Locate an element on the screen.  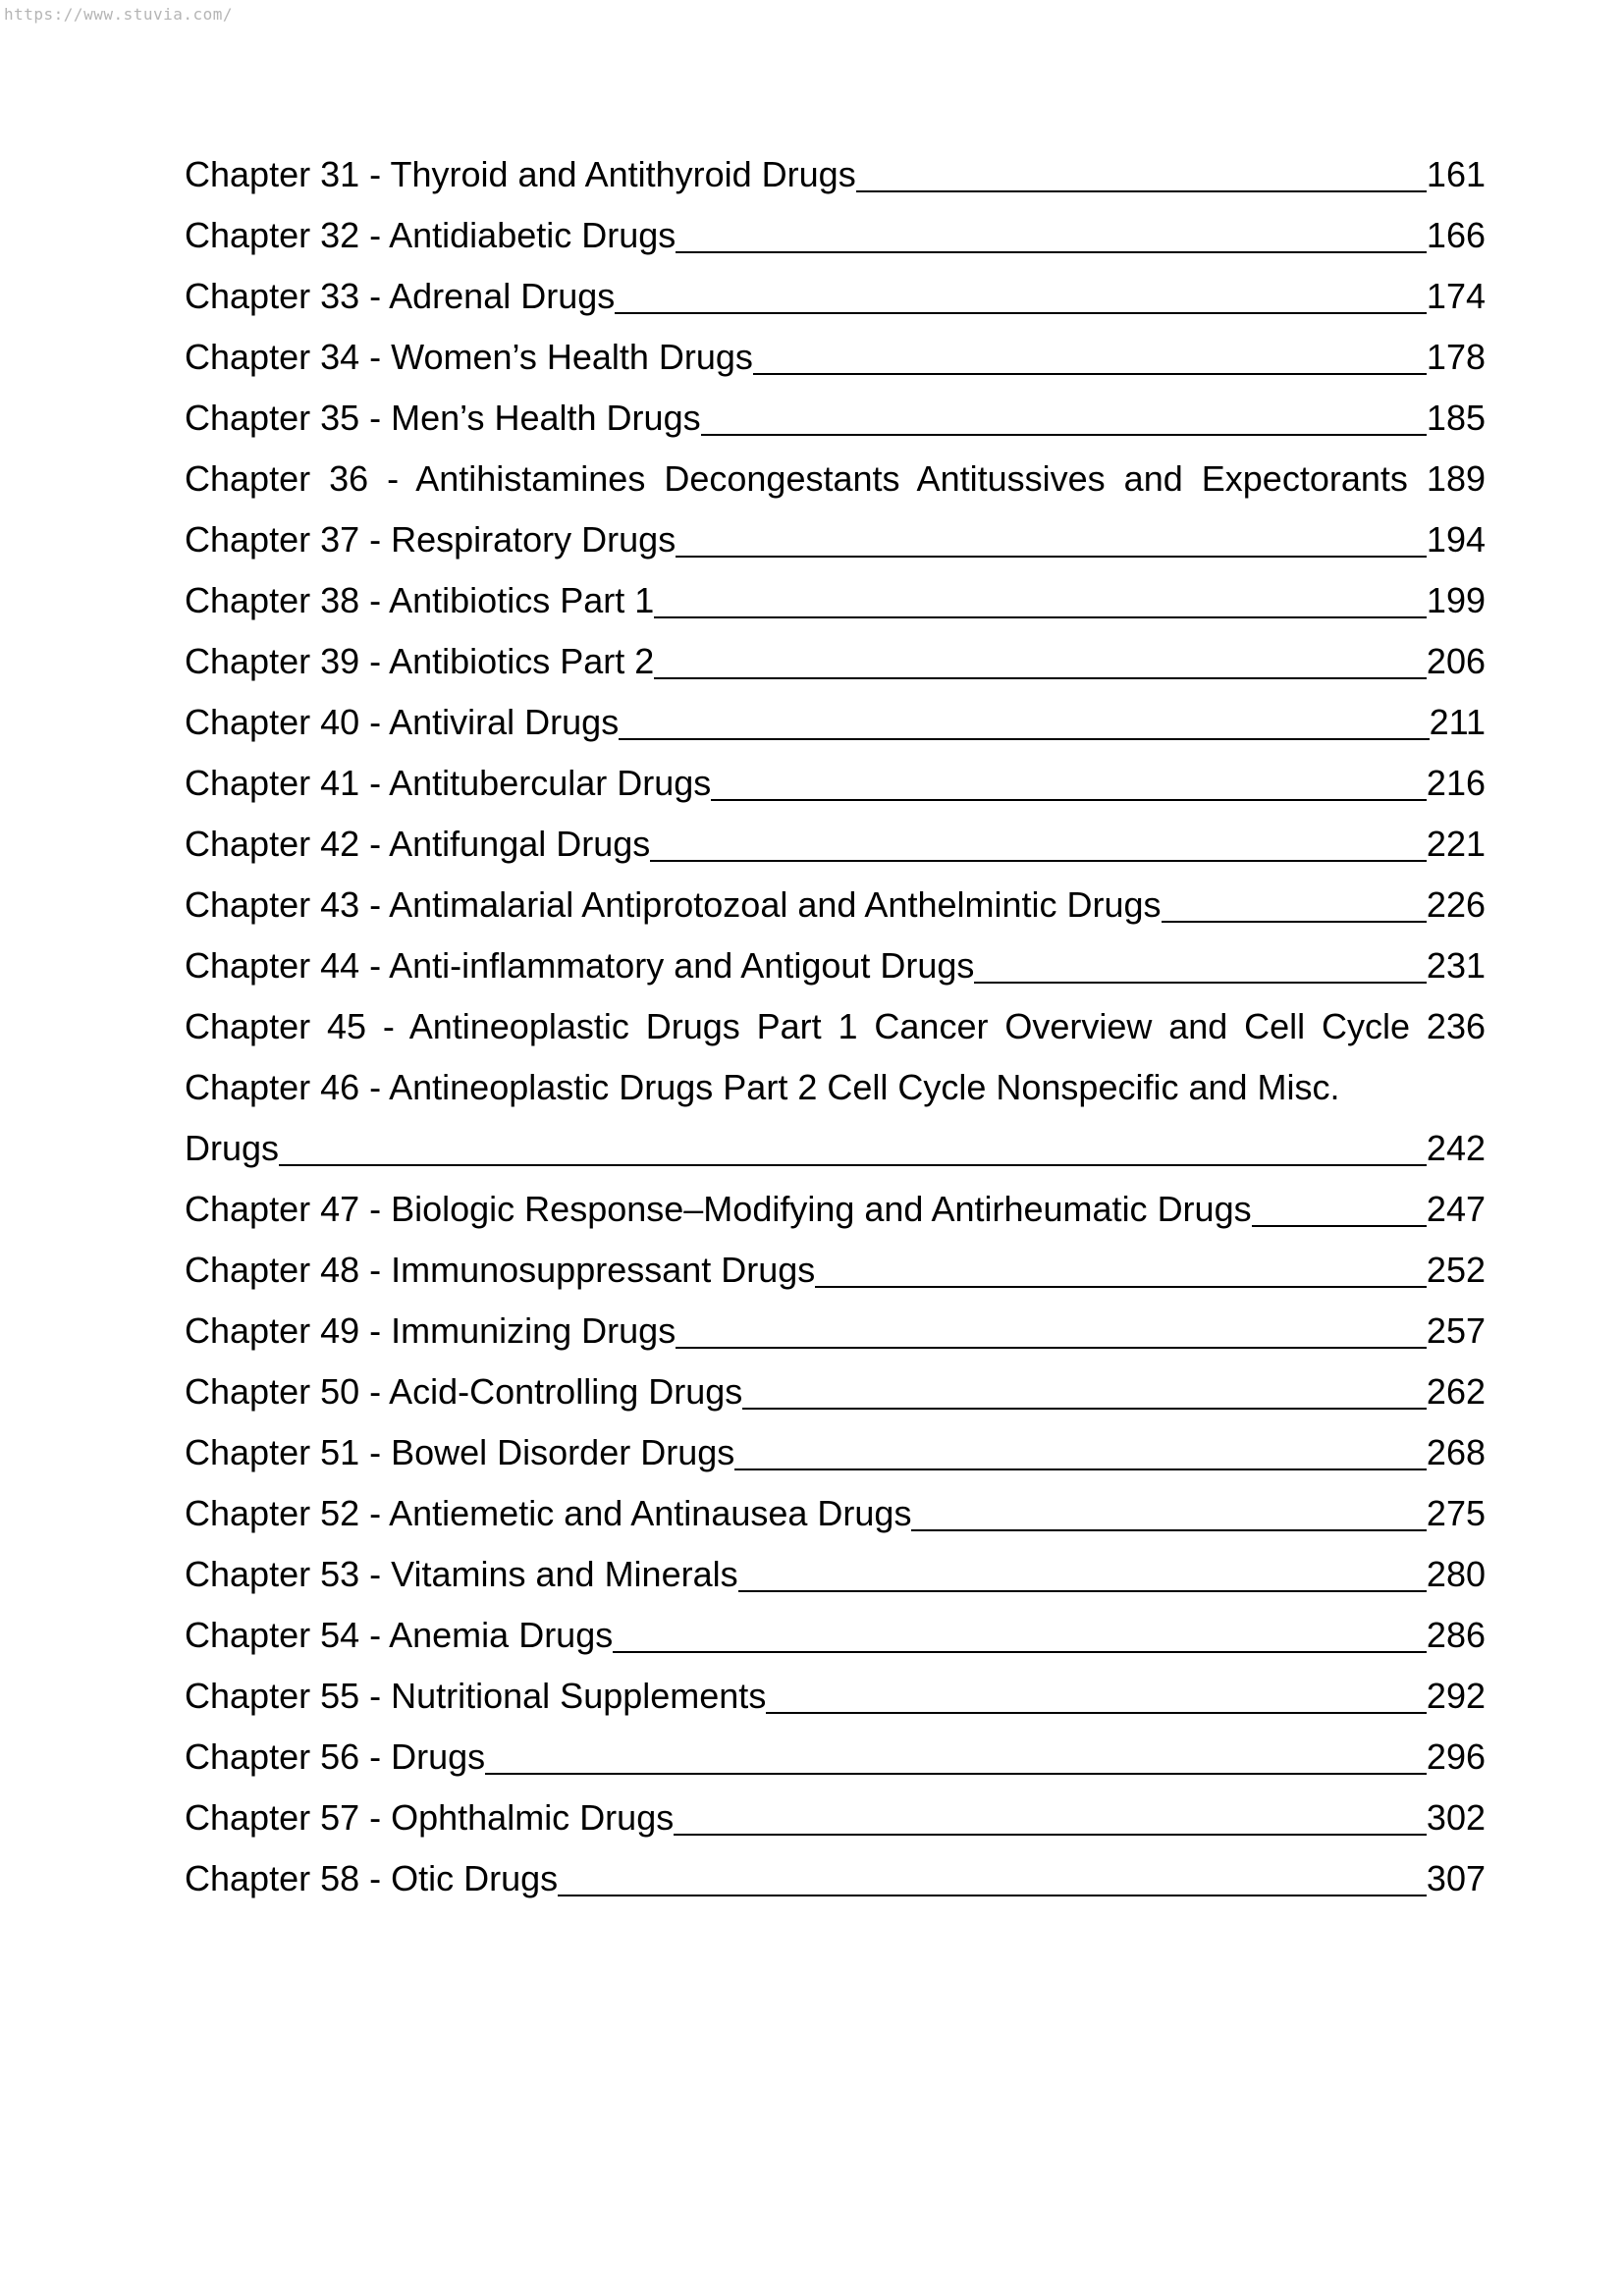
toc-entry-page-number: 262 is located at coordinates (1456, 1391).